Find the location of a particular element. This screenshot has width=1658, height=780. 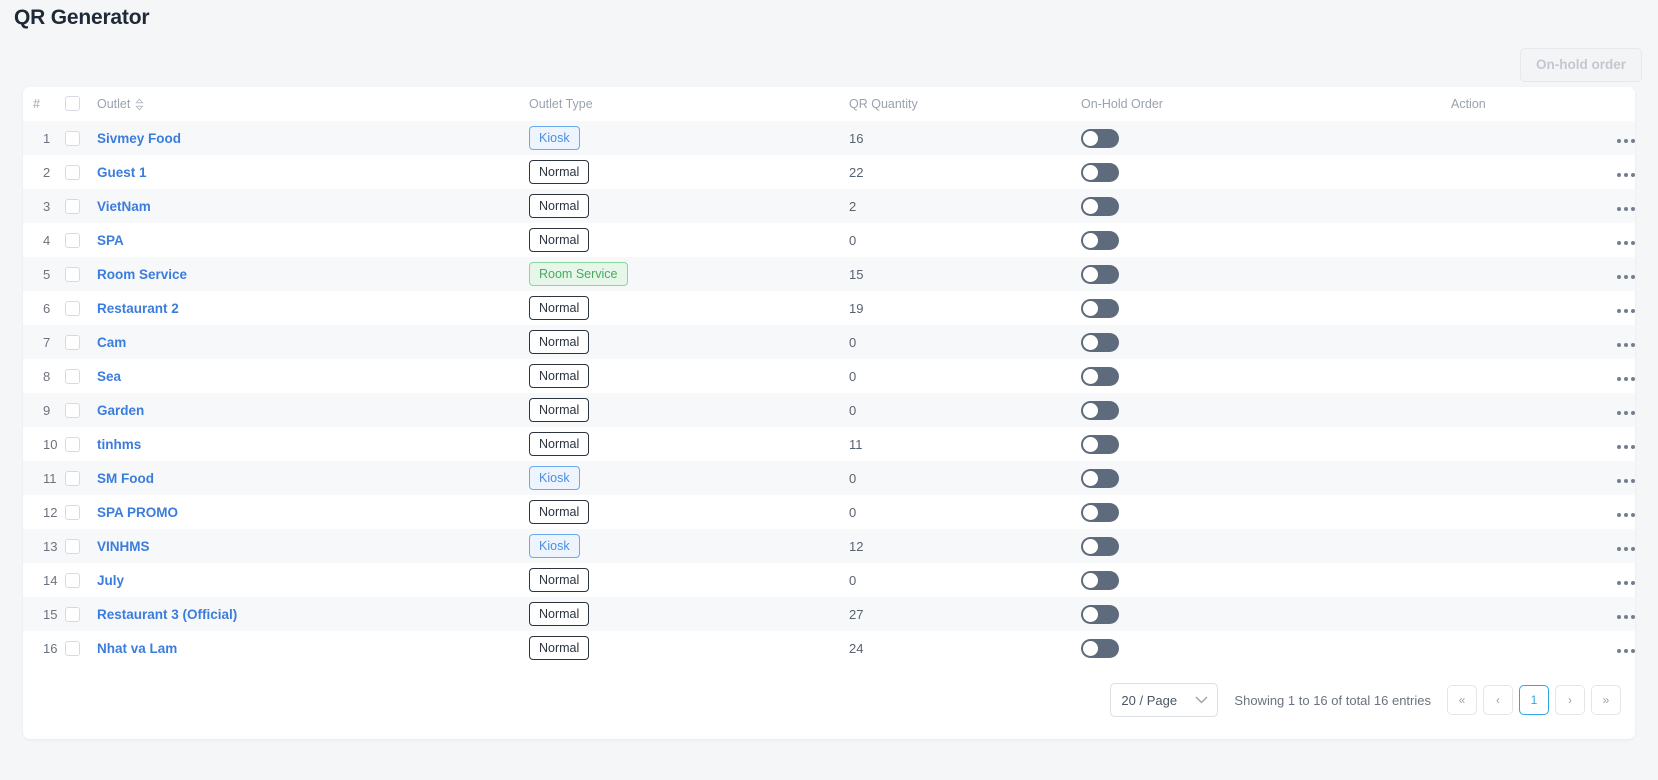

header-outlet: Outlet is located at coordinates (313, 104).